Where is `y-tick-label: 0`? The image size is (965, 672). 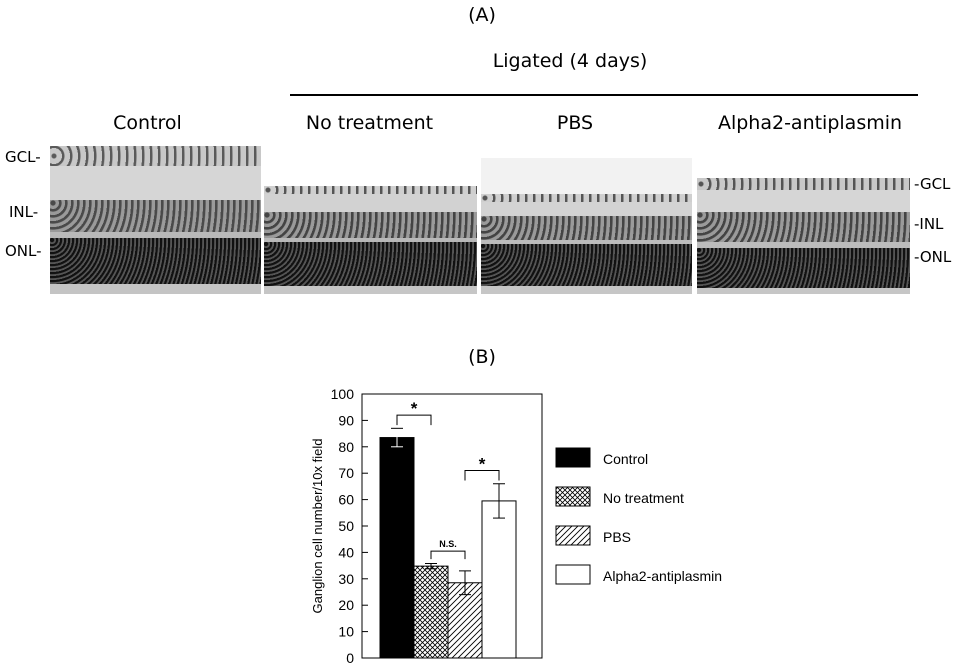
y-tick-label: 0 is located at coordinates (350, 658).